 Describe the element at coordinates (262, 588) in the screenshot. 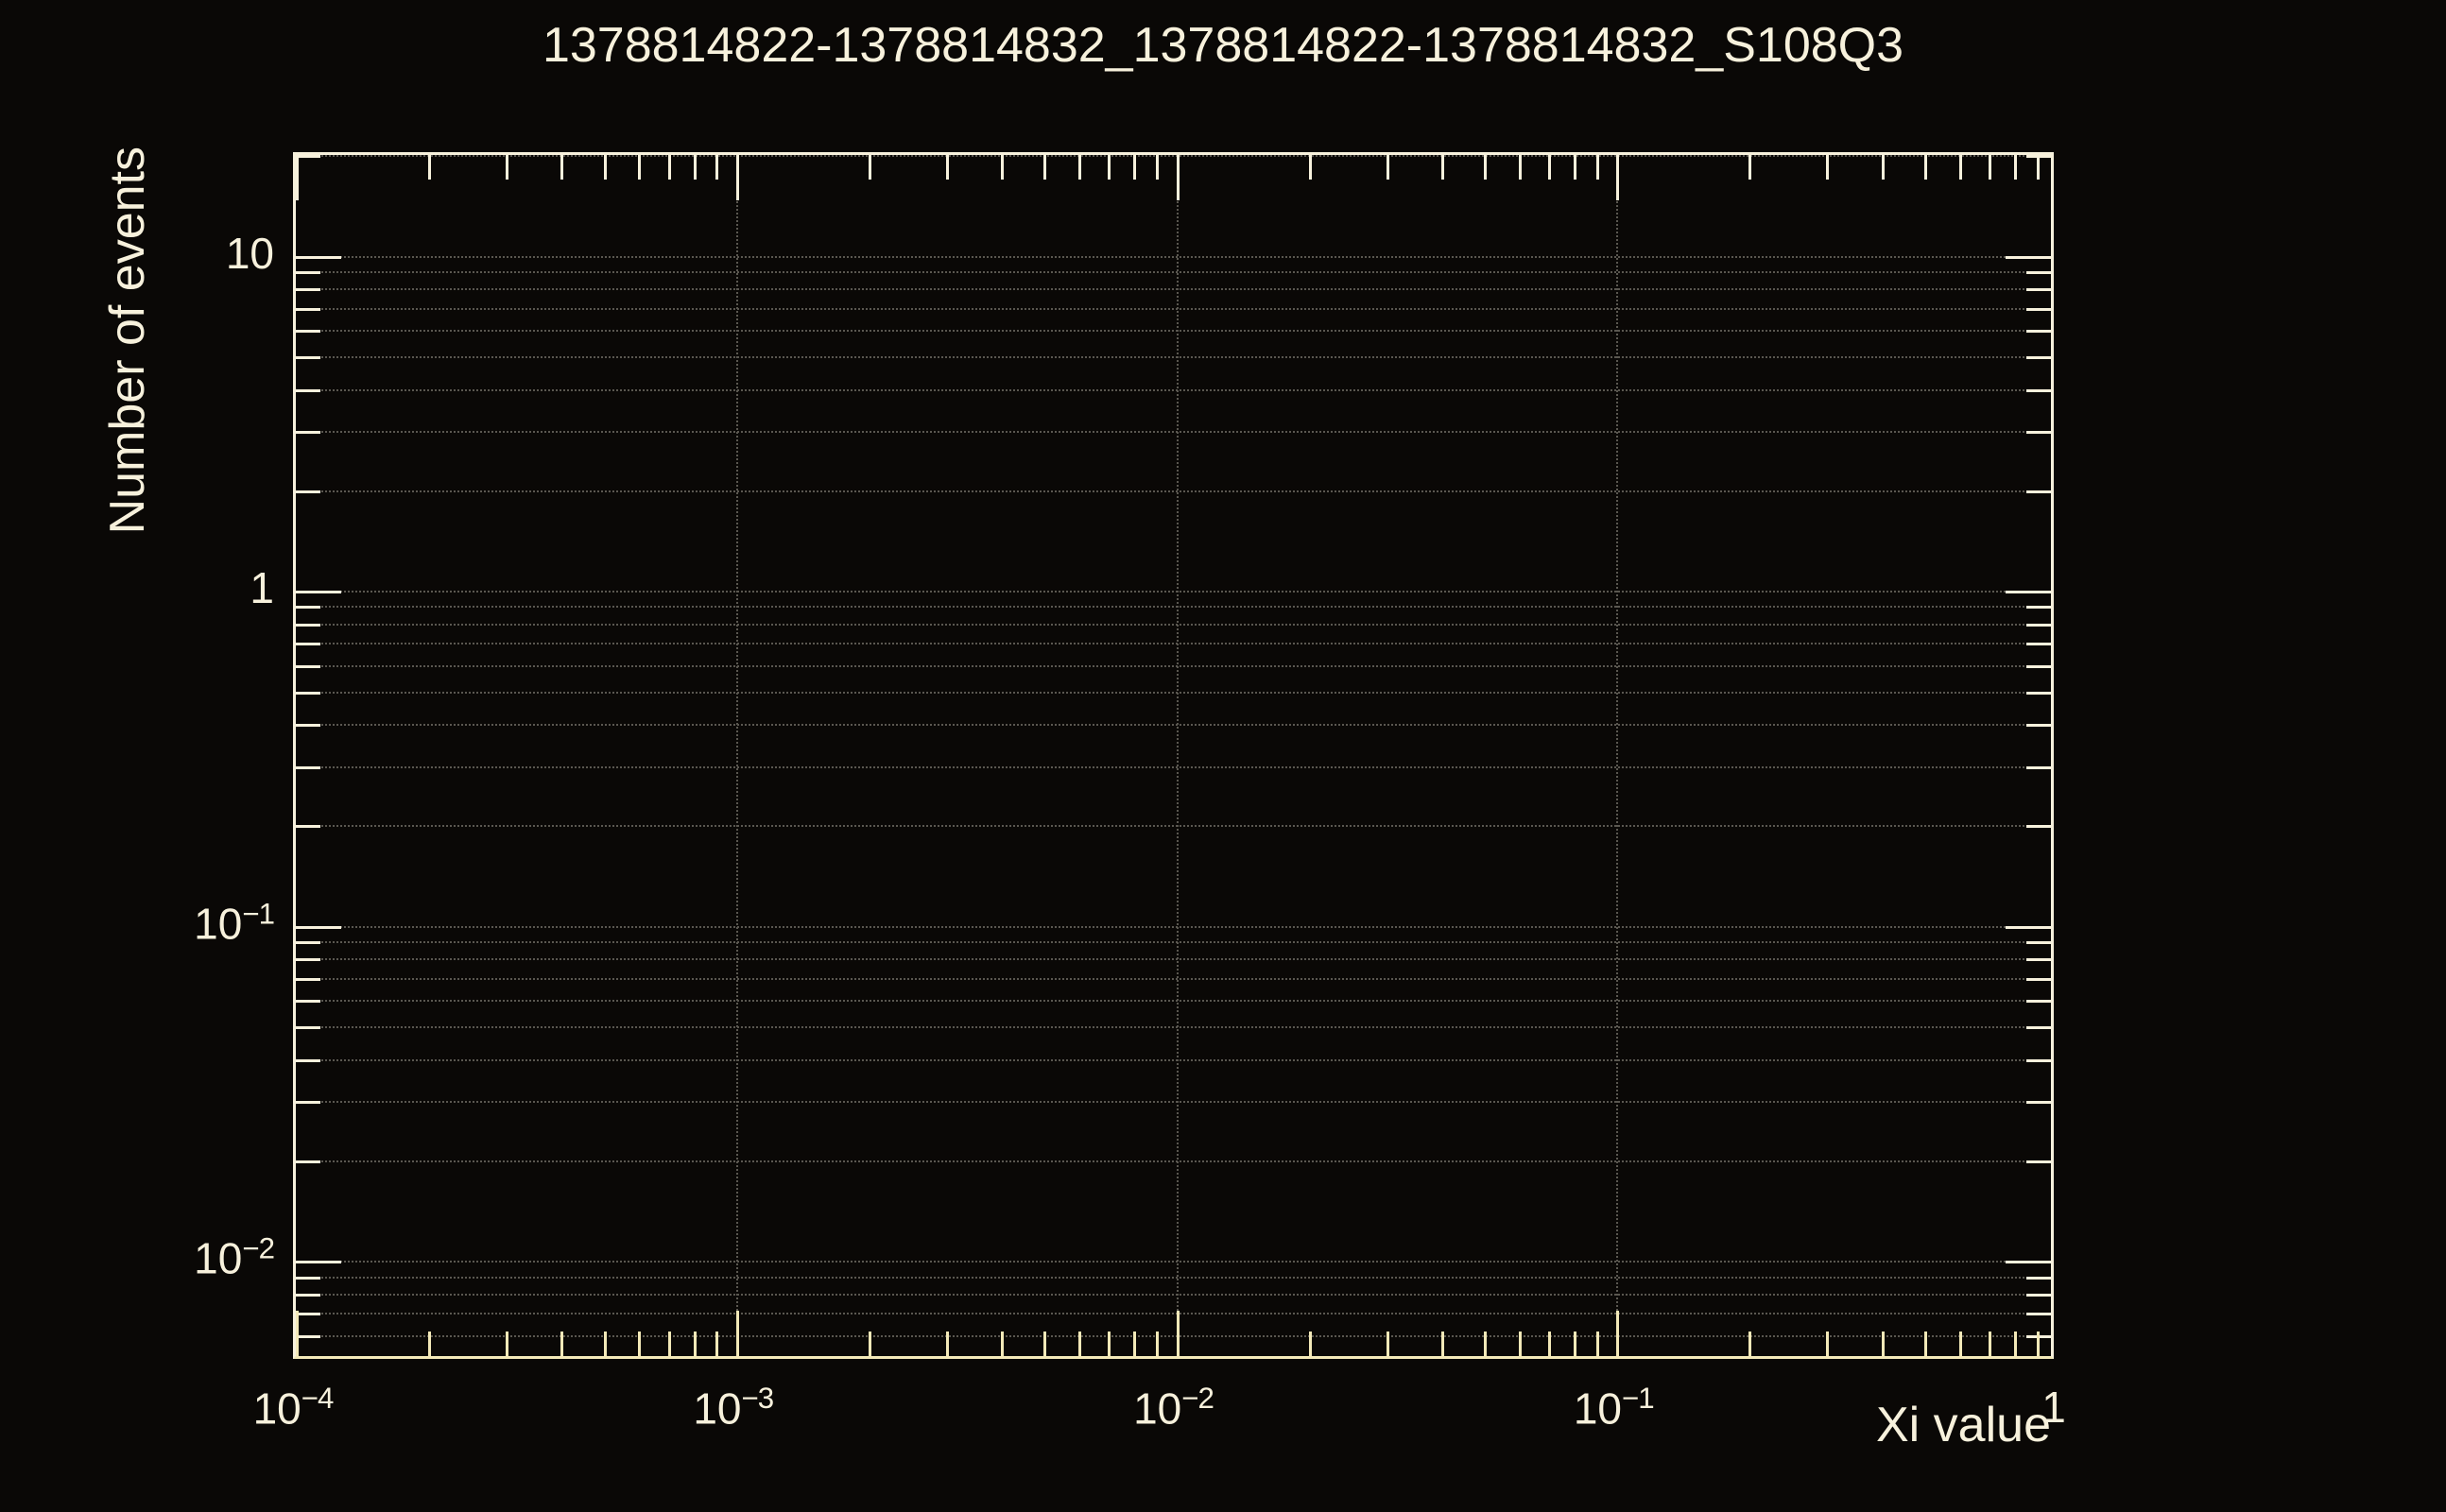

I see `y-tick-label: 1` at that location.